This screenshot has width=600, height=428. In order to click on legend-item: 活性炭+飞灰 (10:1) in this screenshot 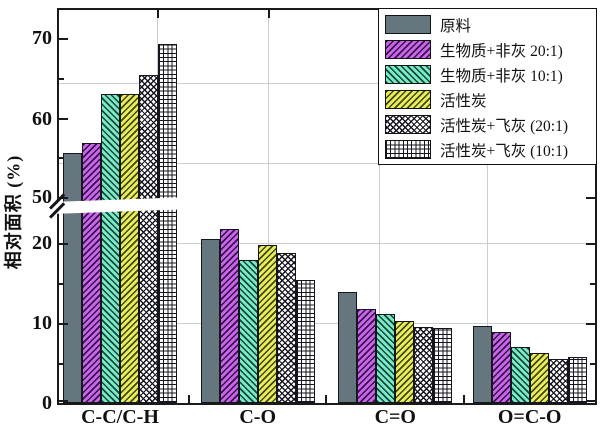, I will do `click(490, 149)`.